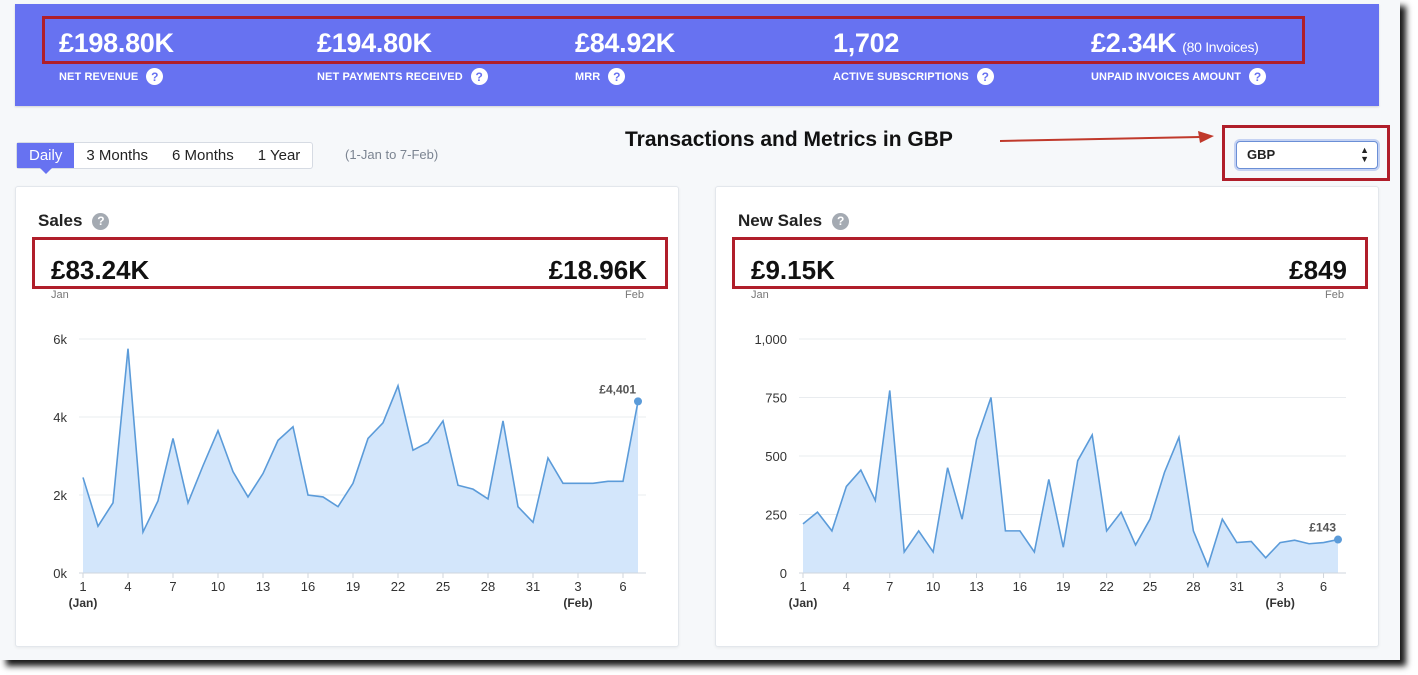 The width and height of the screenshot is (1418, 675). I want to click on tab-6-months: 6 Months, so click(203, 155).